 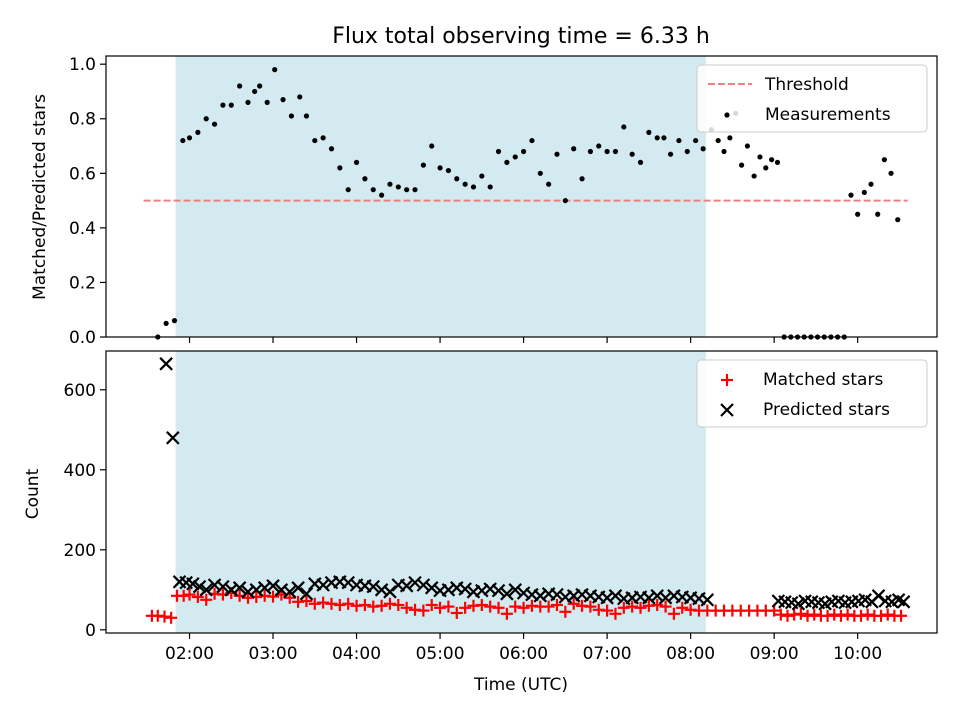 What do you see at coordinates (80, 471) in the screenshot?
I see `y-tick-label: 400` at bounding box center [80, 471].